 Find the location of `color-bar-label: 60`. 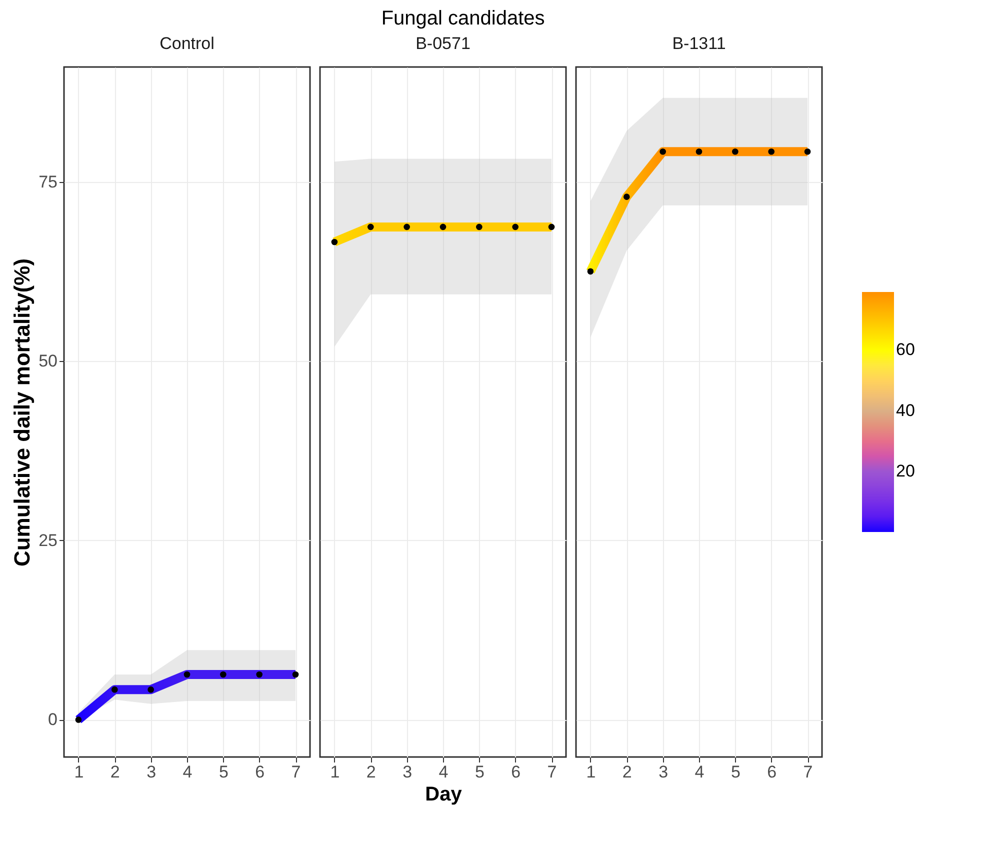

color-bar-label: 60 is located at coordinates (905, 350).